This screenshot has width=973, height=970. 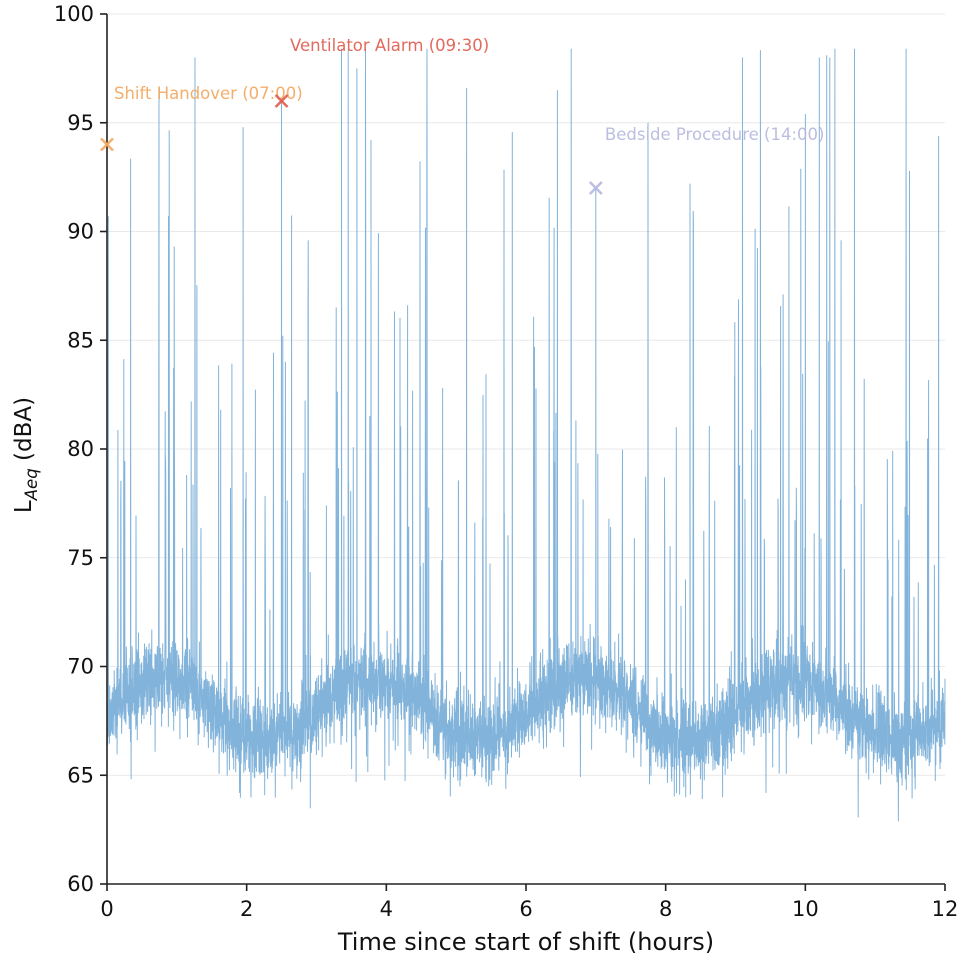 What do you see at coordinates (31, 484) in the screenshot?
I see `y-axis-label-subscript: Aeq` at bounding box center [31, 484].